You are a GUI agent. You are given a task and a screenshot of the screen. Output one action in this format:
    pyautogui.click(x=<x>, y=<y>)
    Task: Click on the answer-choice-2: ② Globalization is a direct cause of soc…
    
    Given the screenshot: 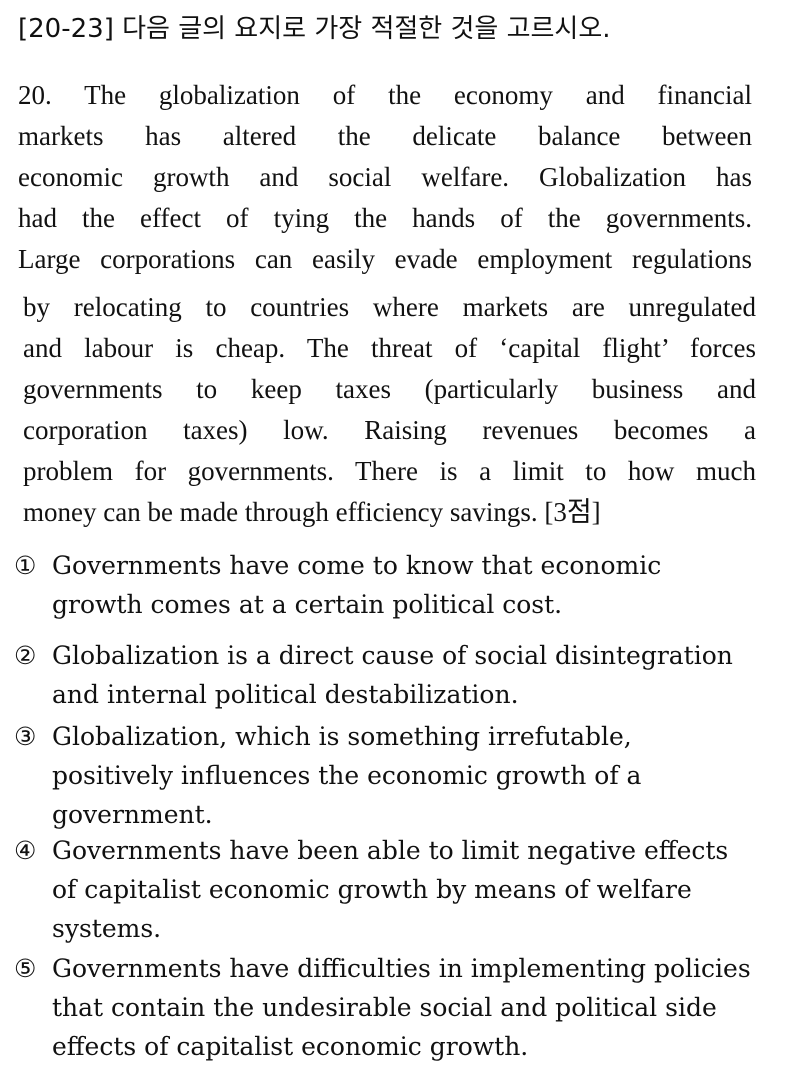 What is the action you would take?
    pyautogui.click(x=394, y=675)
    